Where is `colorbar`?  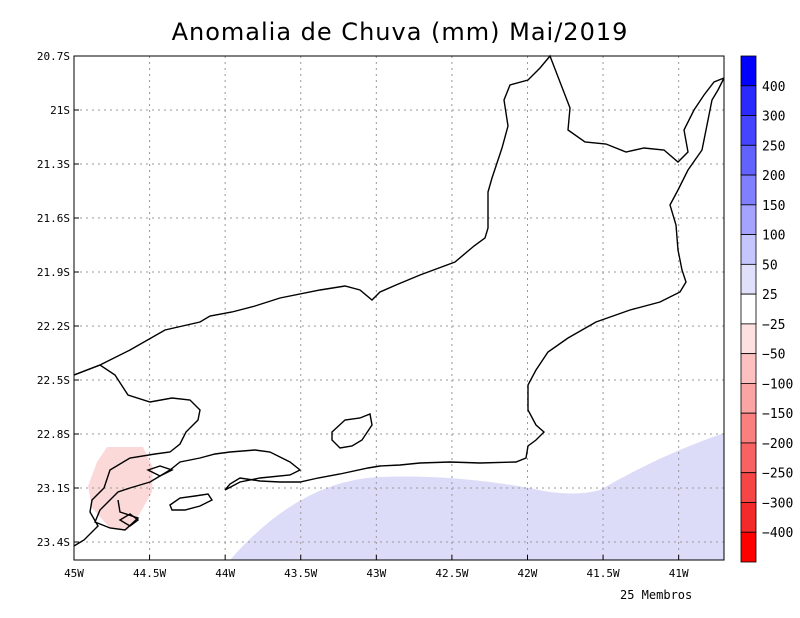
colorbar is located at coordinates (748, 309).